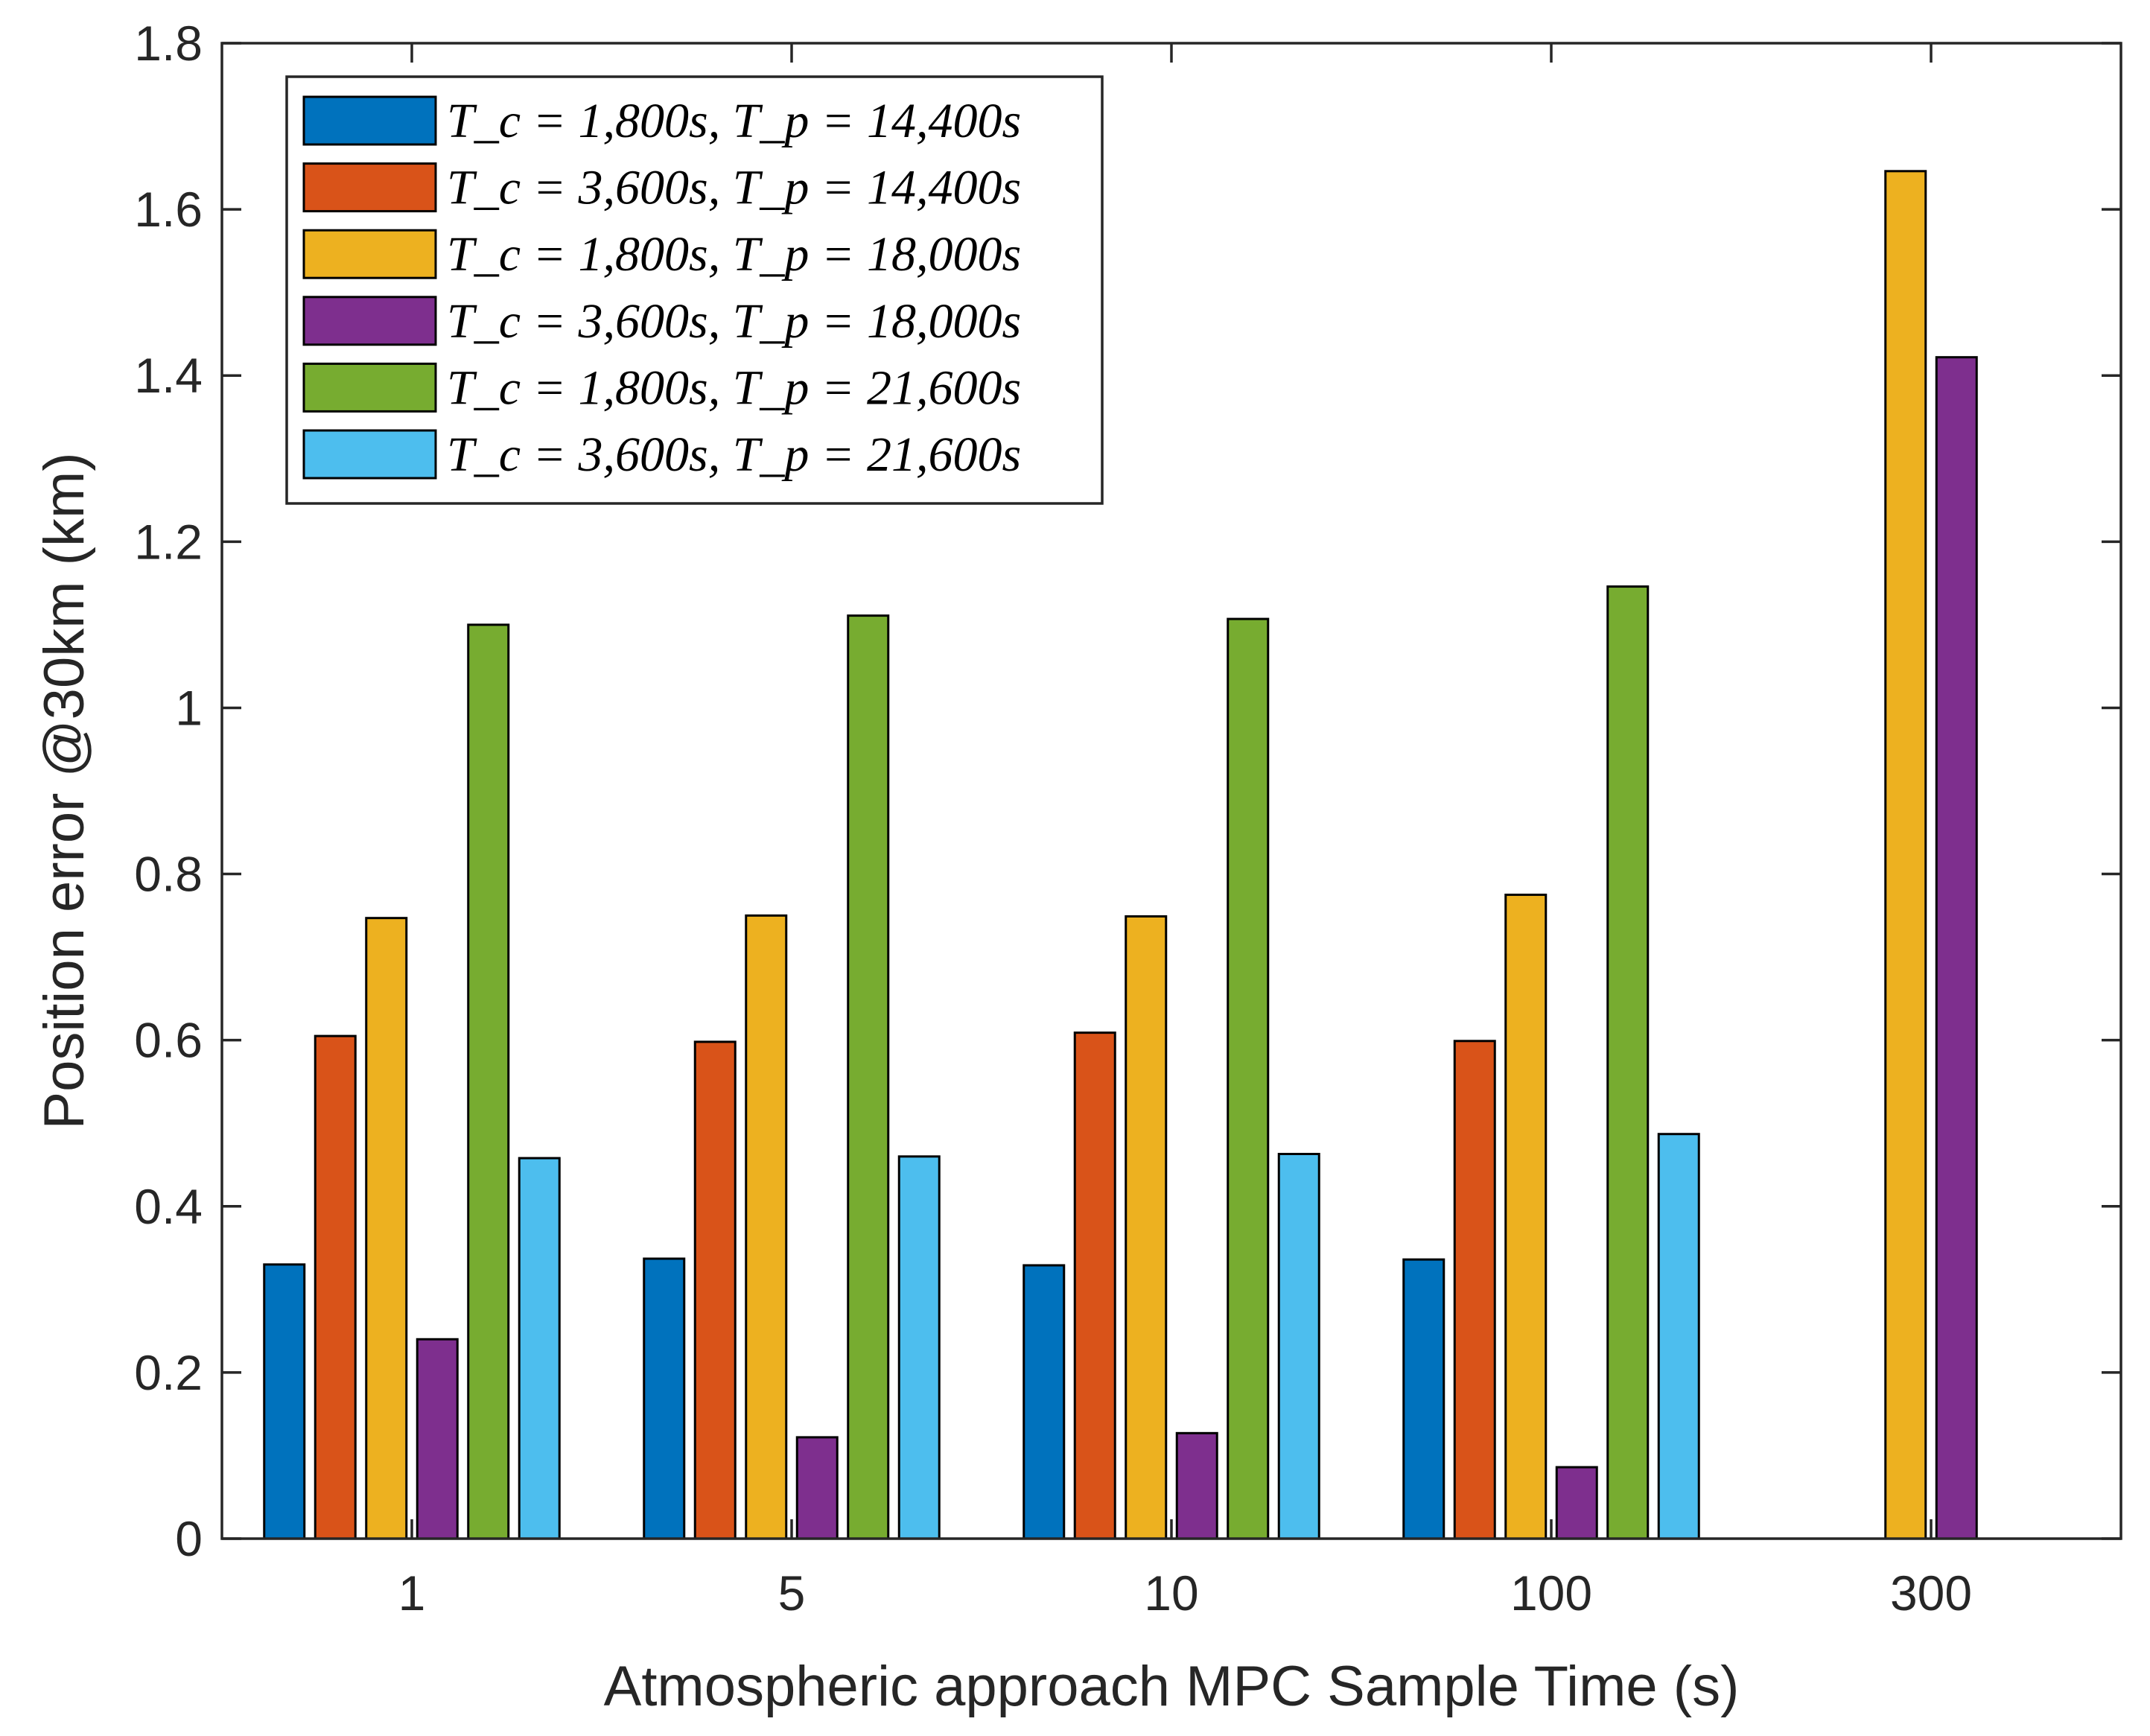  What do you see at coordinates (792, 1593) in the screenshot?
I see `x-tick-label: 5` at bounding box center [792, 1593].